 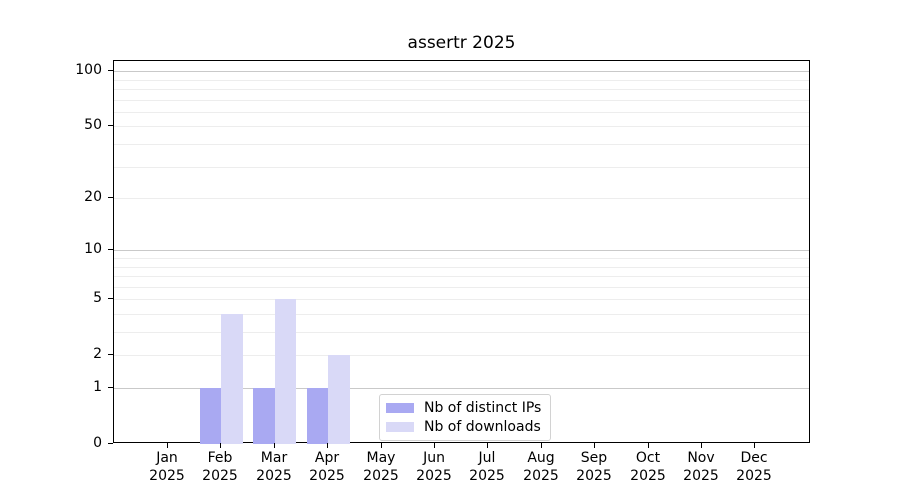 What do you see at coordinates (594, 467) in the screenshot?
I see `x-tick-label: Sep 2025` at bounding box center [594, 467].